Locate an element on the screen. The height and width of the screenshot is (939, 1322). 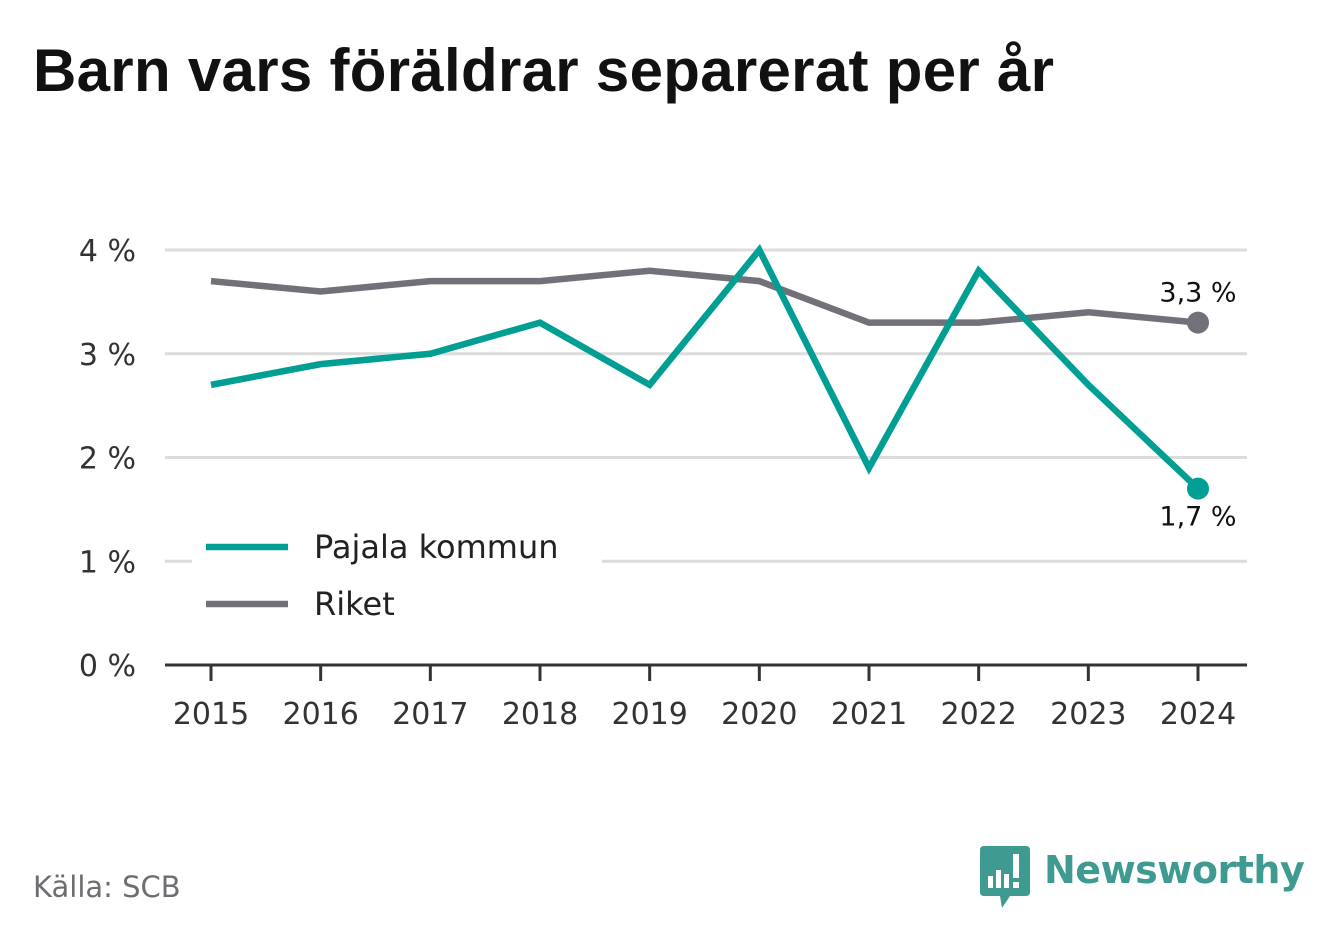
brand-logo-group: Newsworthy is located at coordinates (1142, 878).